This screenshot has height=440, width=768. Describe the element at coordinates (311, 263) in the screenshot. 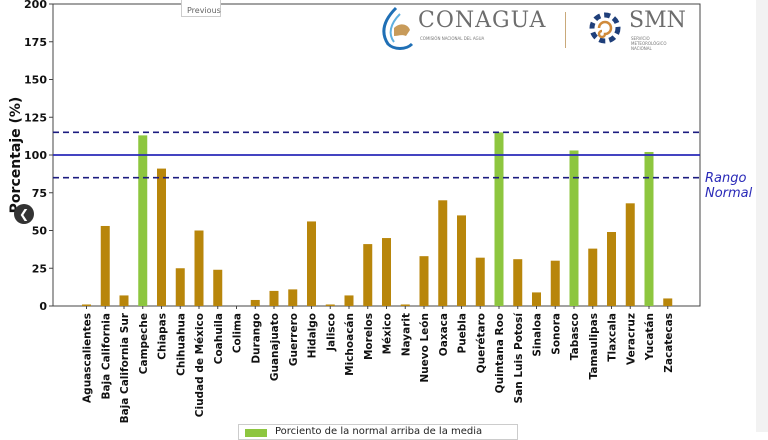

I see `bar-hidalgo` at that location.